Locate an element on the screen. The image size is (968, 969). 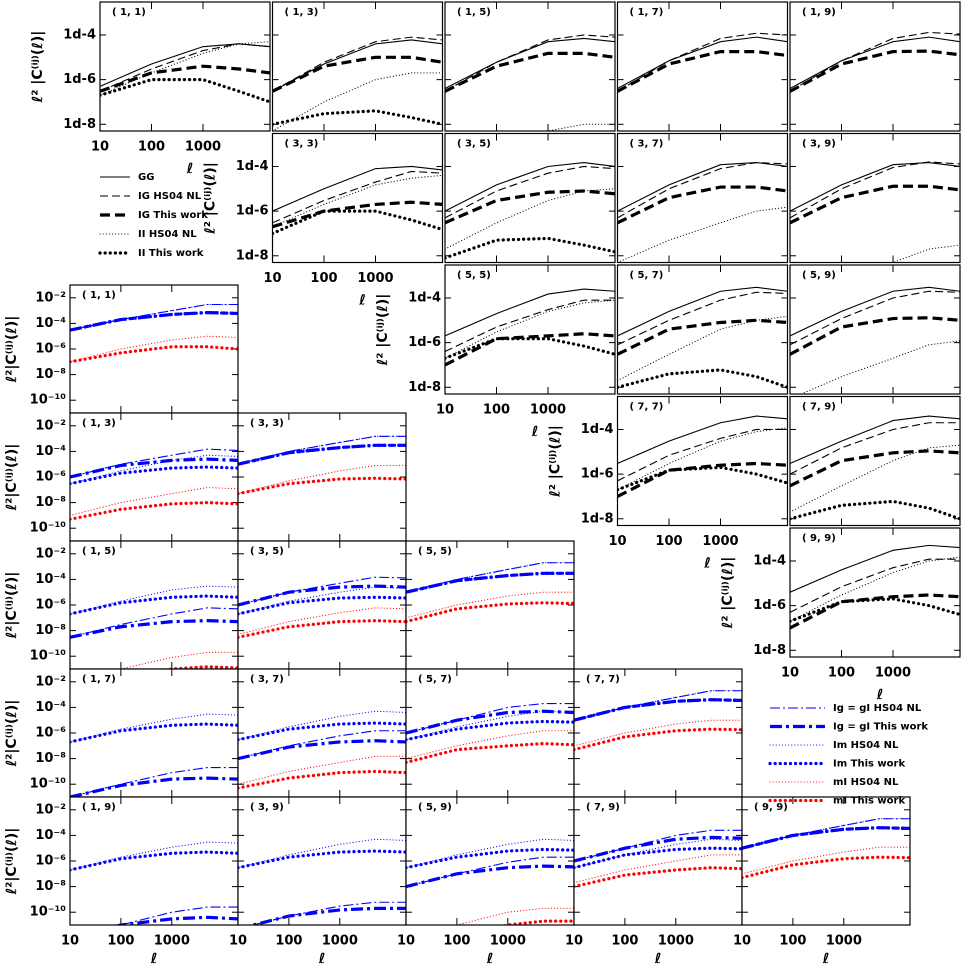
panel: ( 3, 3) is located at coordinates (322, 477).